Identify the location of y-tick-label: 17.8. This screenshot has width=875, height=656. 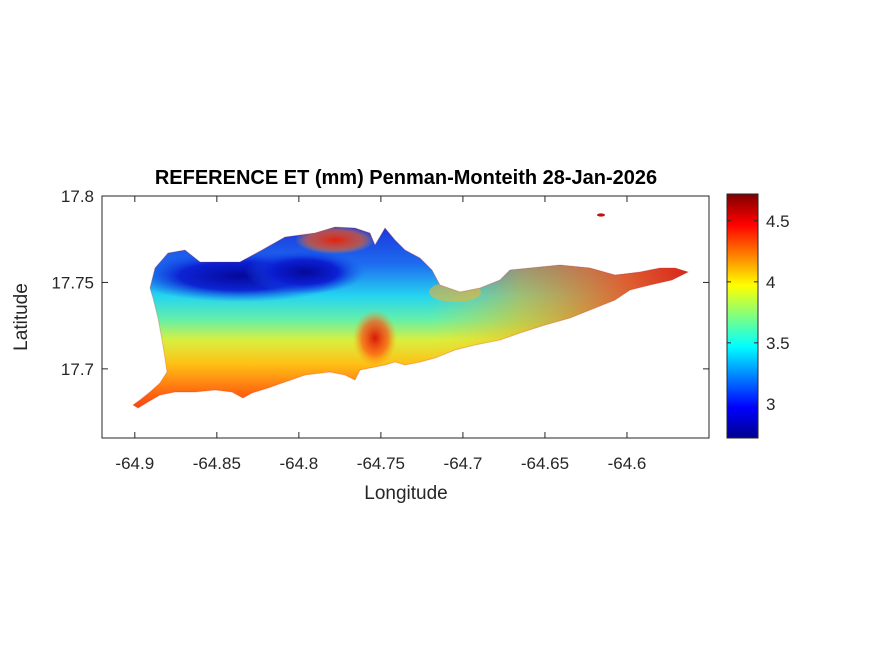
(77, 196).